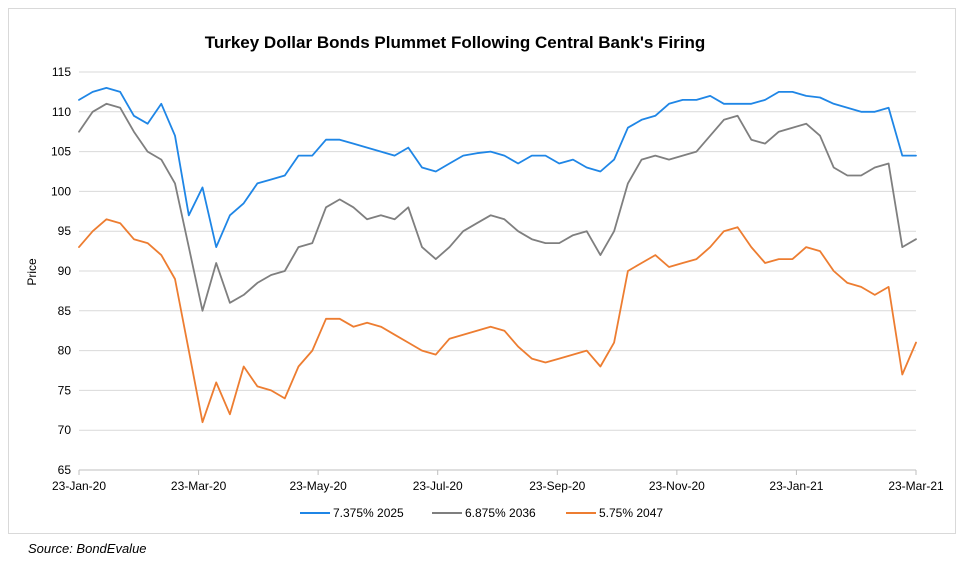 Image resolution: width=966 pixels, height=564 pixels. I want to click on x-tick-label: 23-Jan-21, so click(796, 486).